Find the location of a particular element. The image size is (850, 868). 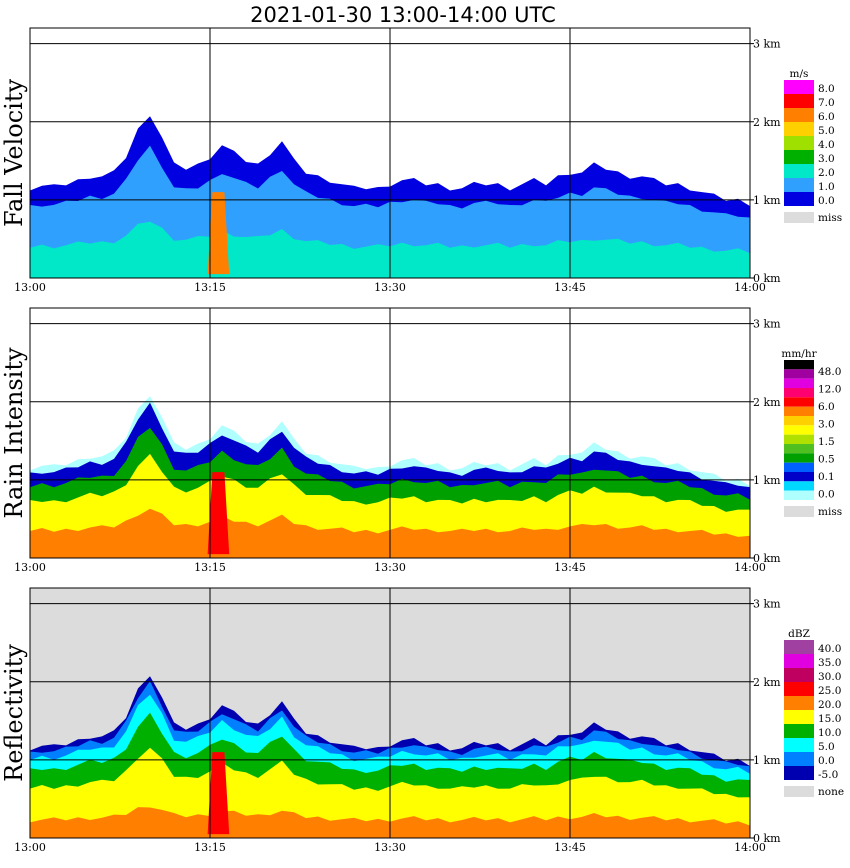

colorbar-label: -5.0 is located at coordinates (828, 775).